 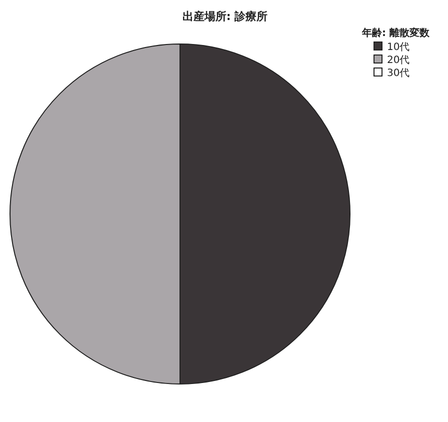 What do you see at coordinates (395, 33) in the screenshot?
I see `legend-title: 年齢: 離散変数` at bounding box center [395, 33].